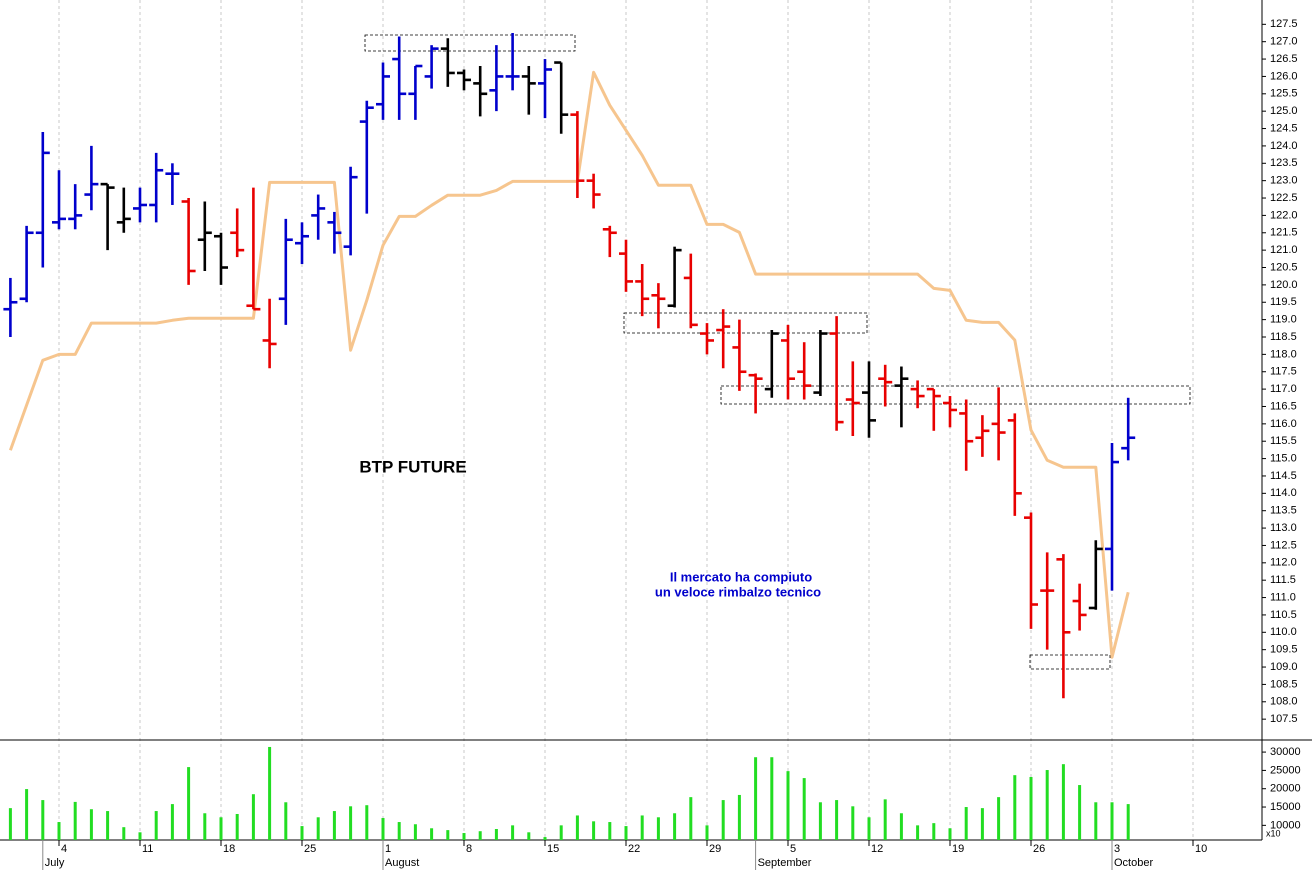 The image size is (1312, 870). Describe the element at coordinates (55, 863) in the screenshot. I see `month-label: July` at that location.